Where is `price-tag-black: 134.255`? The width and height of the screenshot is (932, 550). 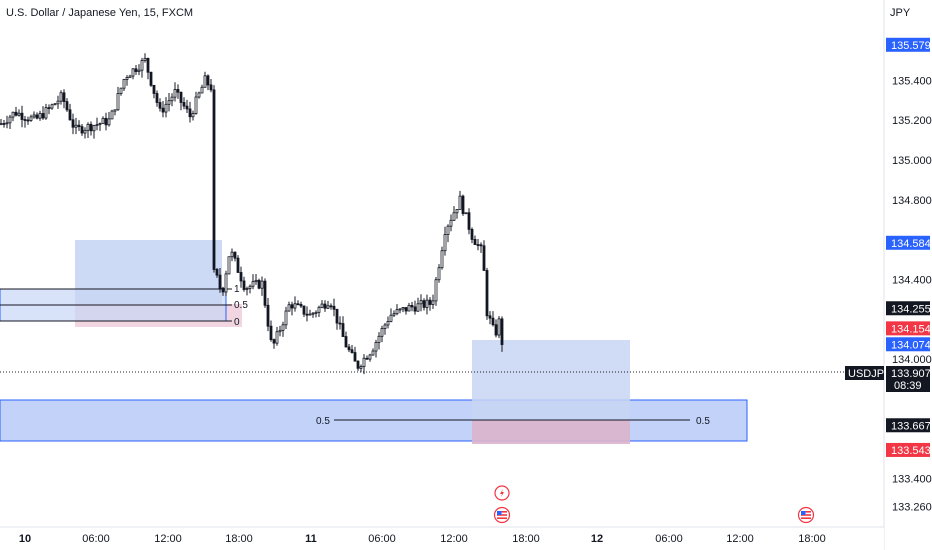
price-tag-black: 134.255 is located at coordinates (911, 309).